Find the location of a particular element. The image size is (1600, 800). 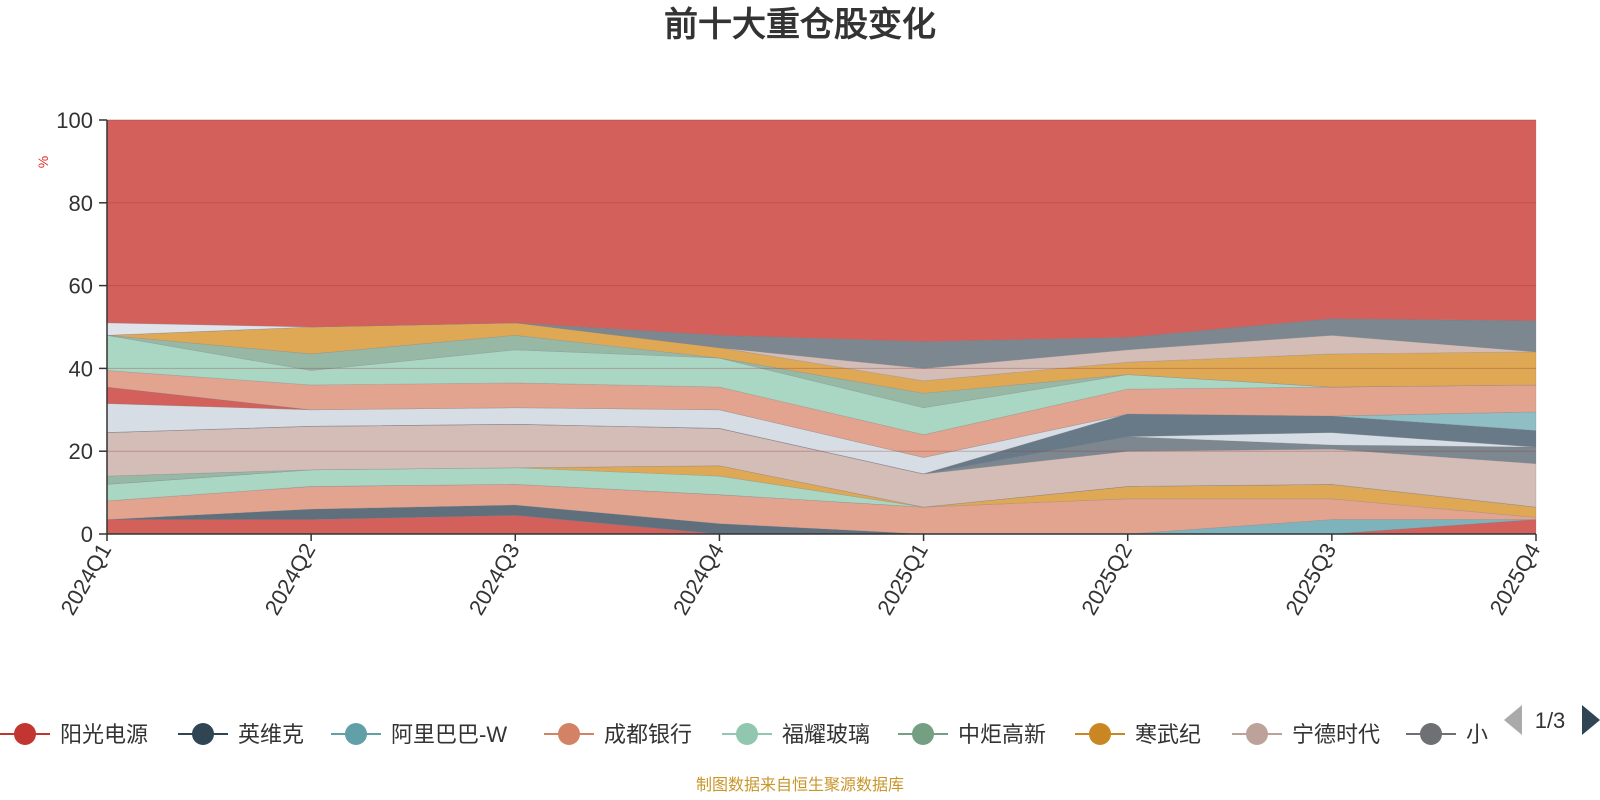

legend-label: 英维克 is located at coordinates (271, 734).